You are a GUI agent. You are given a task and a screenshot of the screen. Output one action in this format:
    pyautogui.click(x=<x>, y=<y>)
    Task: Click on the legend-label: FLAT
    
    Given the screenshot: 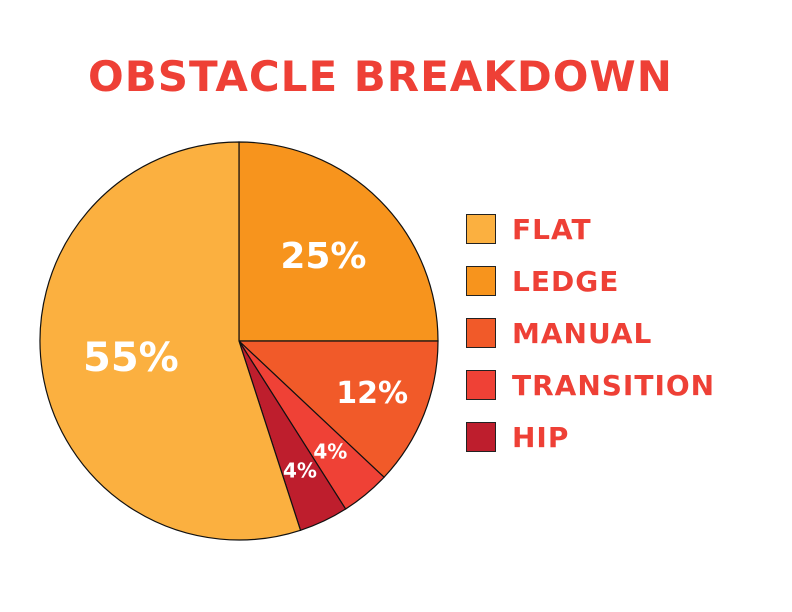 What is the action you would take?
    pyautogui.click(x=552, y=229)
    